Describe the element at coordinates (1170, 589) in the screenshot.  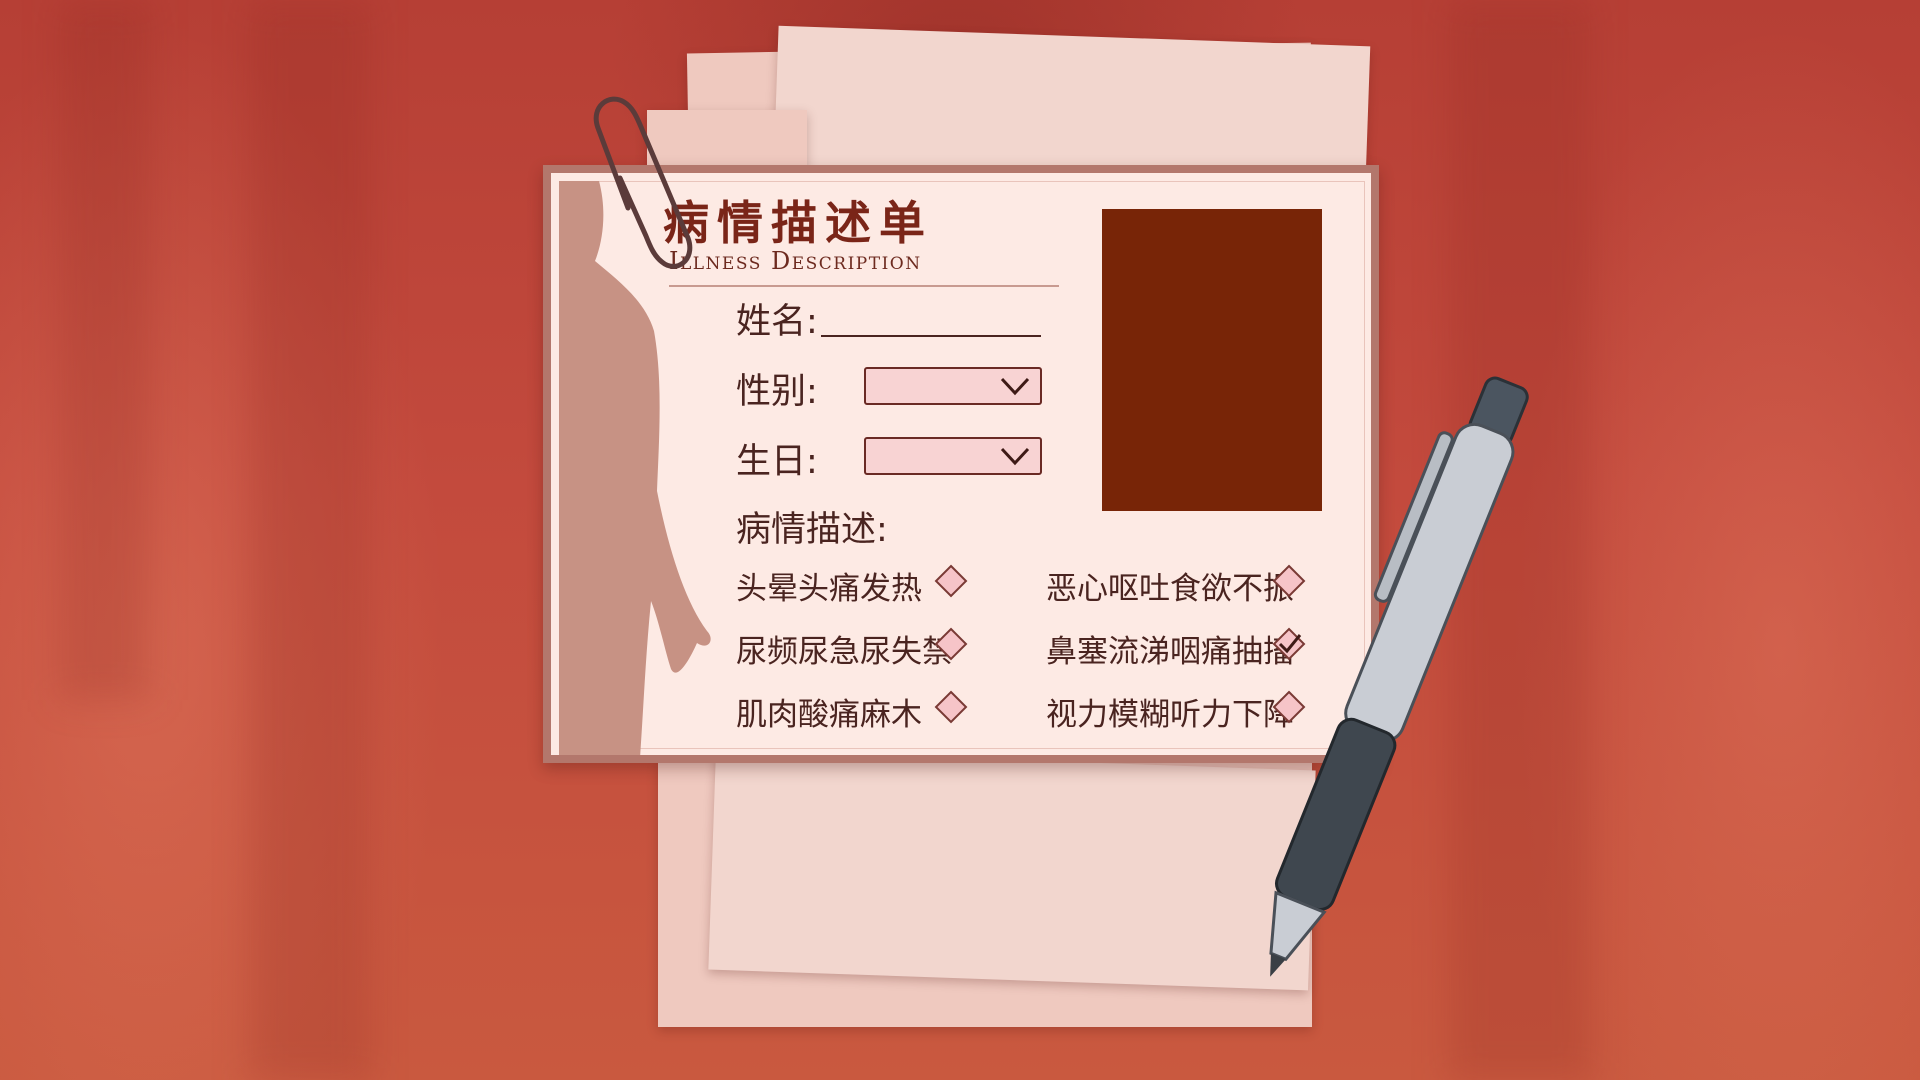
I see `symptom-label: 恶心呕吐食欲不振` at that location.